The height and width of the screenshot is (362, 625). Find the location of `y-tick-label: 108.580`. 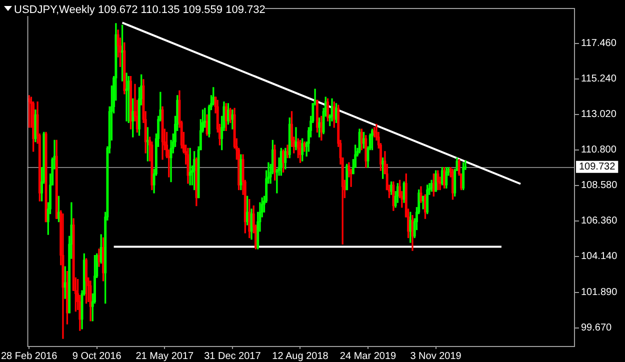

y-tick-label: 108.580 is located at coordinates (599, 186).